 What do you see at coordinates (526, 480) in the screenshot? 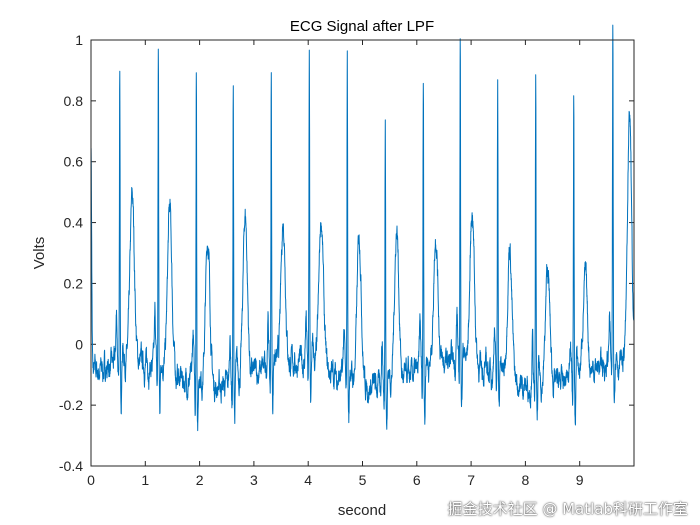
I see `x-tick-label: 8` at bounding box center [526, 480].